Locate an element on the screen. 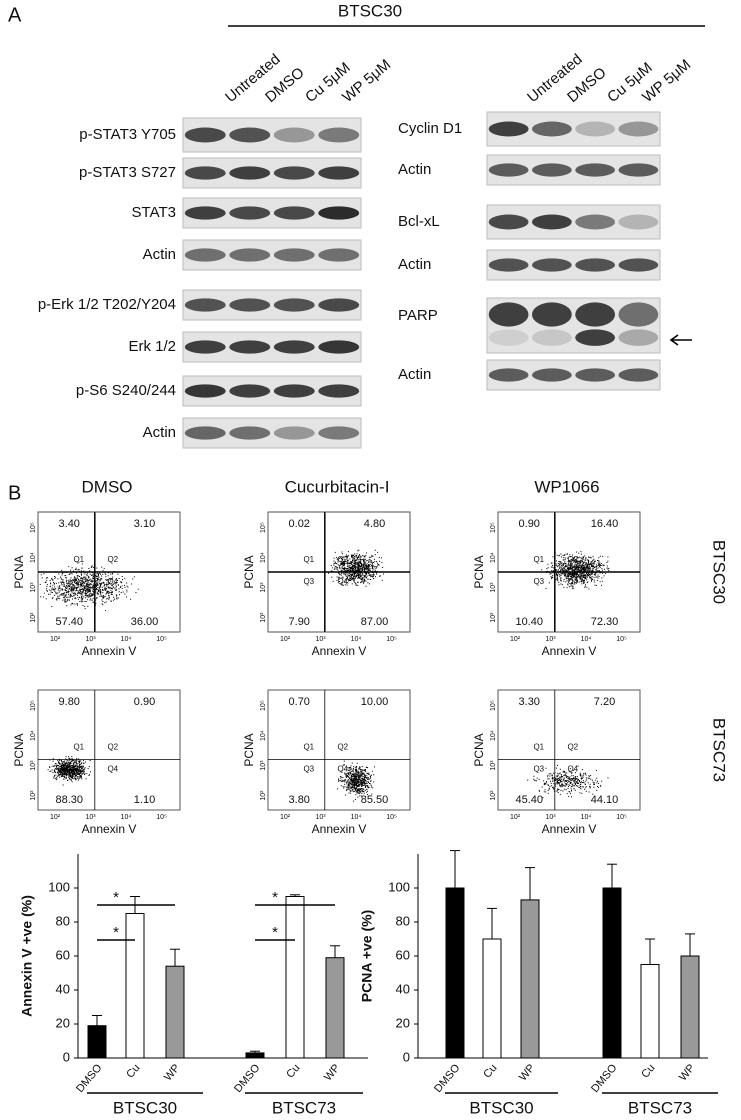  y-tick-label: 10² is located at coordinates (33, 795).